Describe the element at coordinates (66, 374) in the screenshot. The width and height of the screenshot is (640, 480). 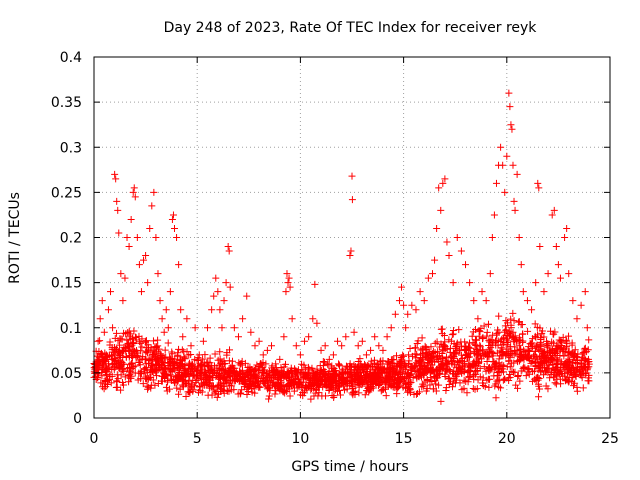
I see `y-tick-label: 0.05` at that location.